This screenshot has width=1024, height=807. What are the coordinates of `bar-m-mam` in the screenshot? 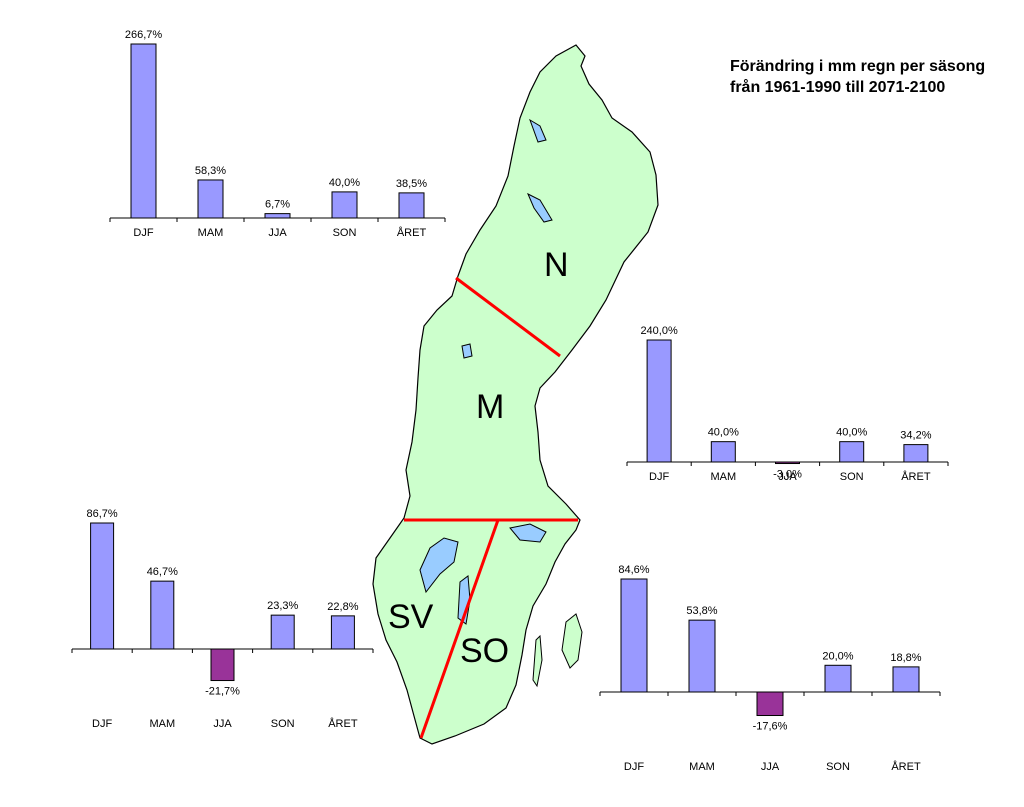 It's located at (723, 452).